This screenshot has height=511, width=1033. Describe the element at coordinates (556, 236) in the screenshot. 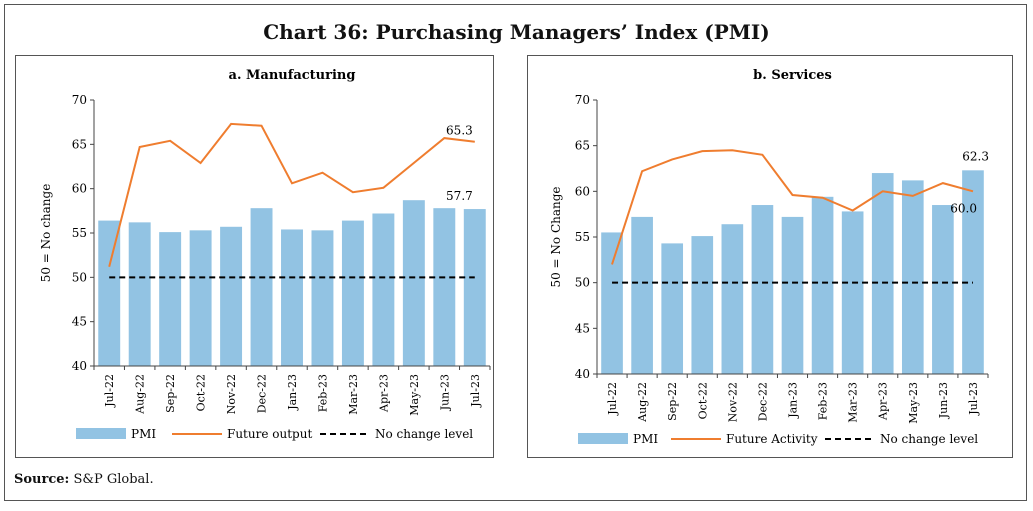

I see `y-axis-label: 50 = No Change` at that location.